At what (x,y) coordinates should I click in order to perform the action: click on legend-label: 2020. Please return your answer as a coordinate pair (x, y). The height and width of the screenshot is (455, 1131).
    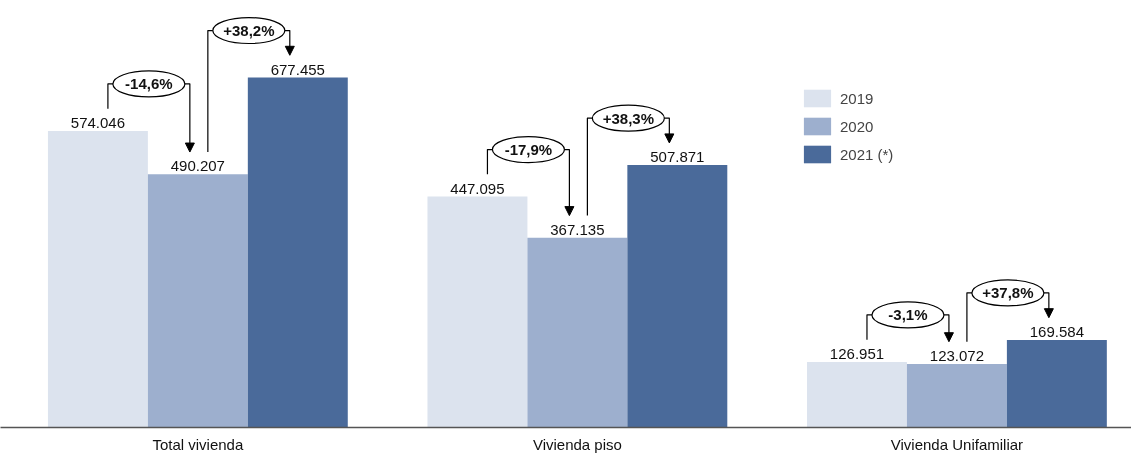
    Looking at the image, I should click on (857, 126).